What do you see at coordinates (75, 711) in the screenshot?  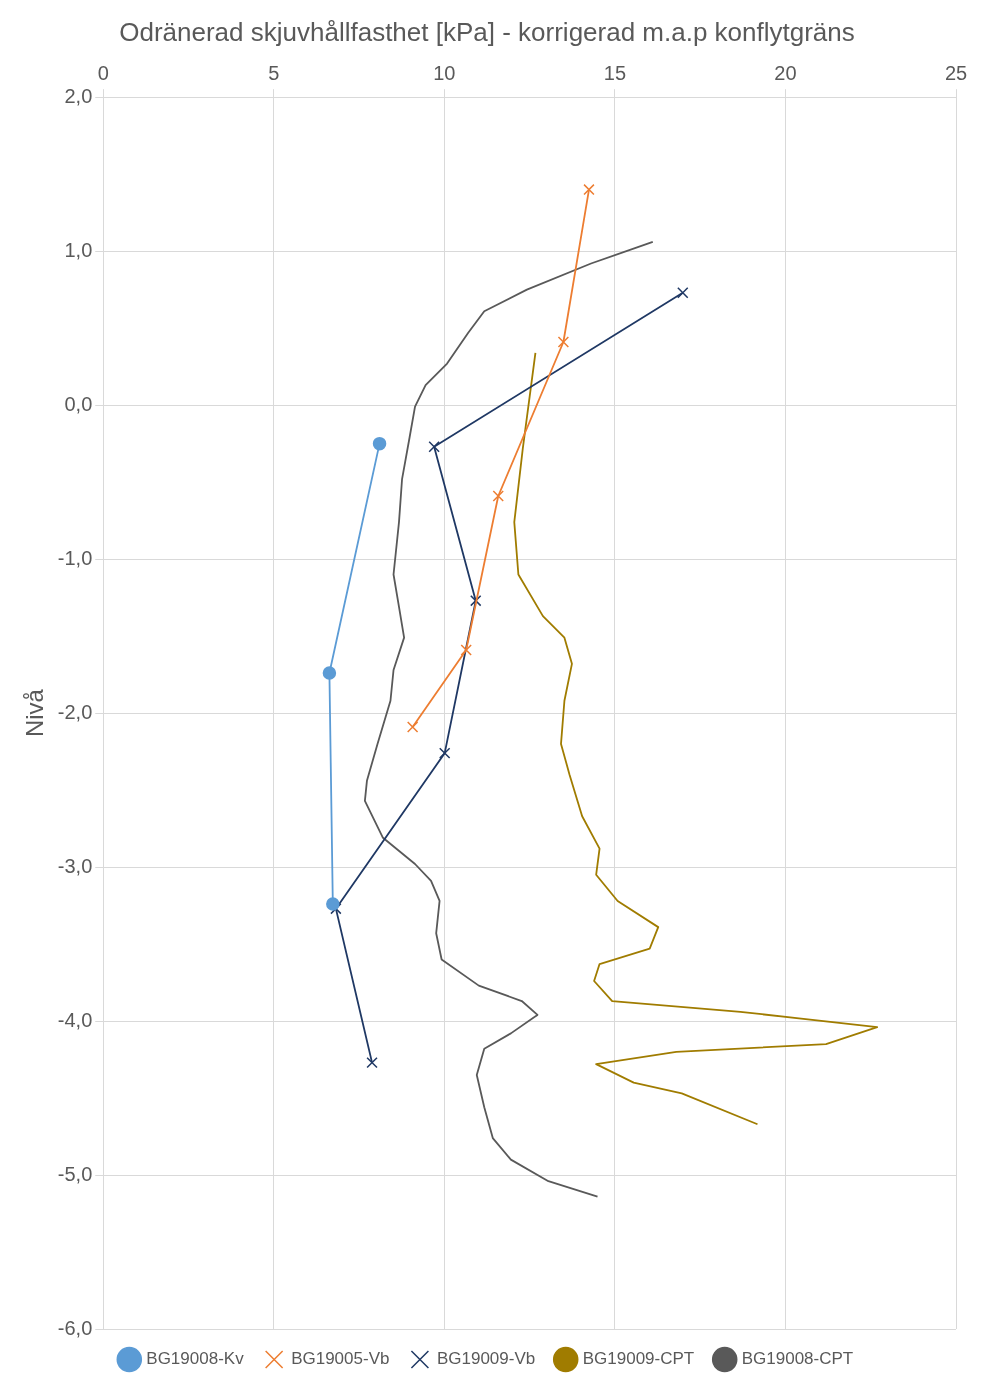 I see `y-tick-label: -2,0` at bounding box center [75, 711].